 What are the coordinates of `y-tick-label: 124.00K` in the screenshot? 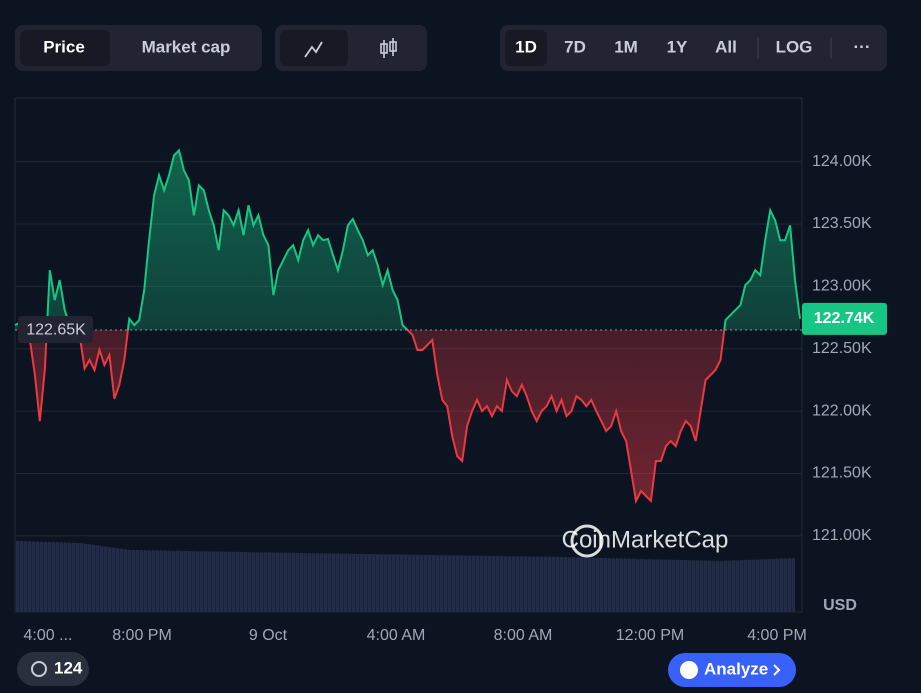 It's located at (842, 161).